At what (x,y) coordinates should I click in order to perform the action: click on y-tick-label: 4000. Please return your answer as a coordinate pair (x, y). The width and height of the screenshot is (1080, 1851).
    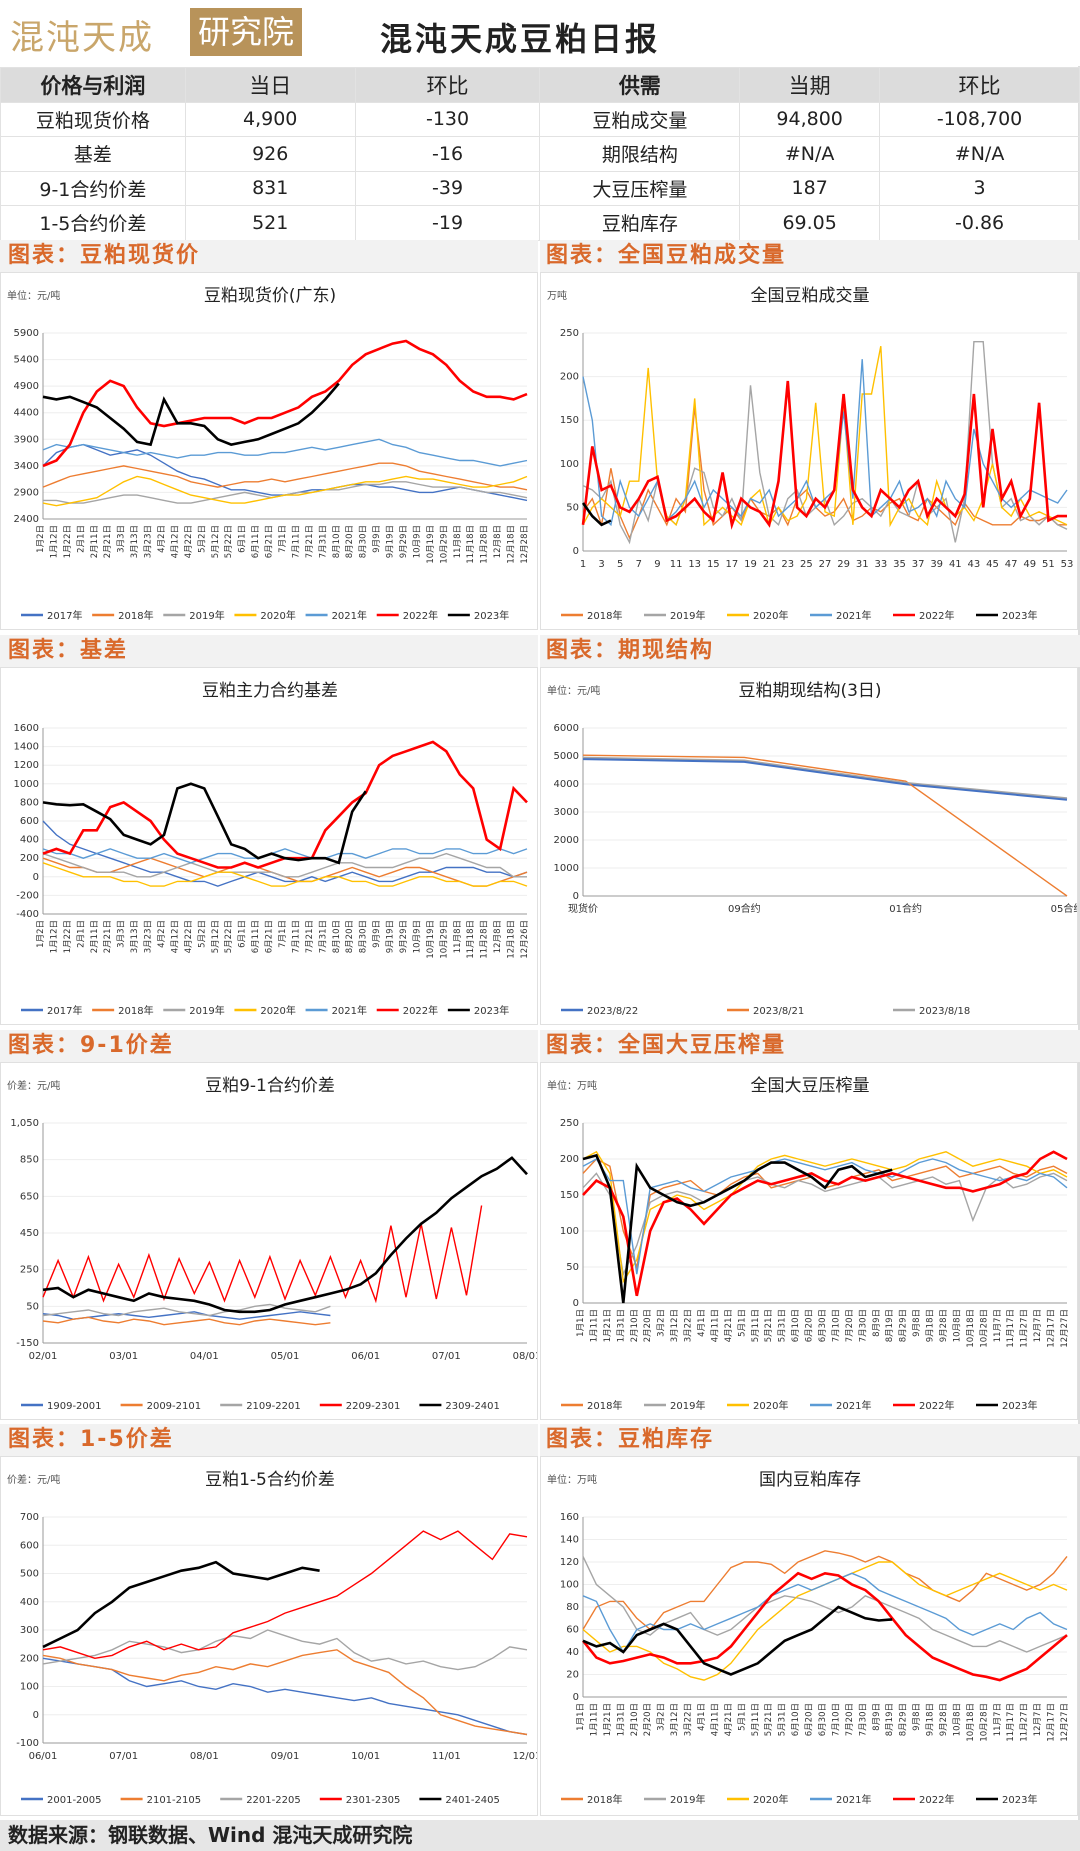
    Looking at the image, I should click on (566, 784).